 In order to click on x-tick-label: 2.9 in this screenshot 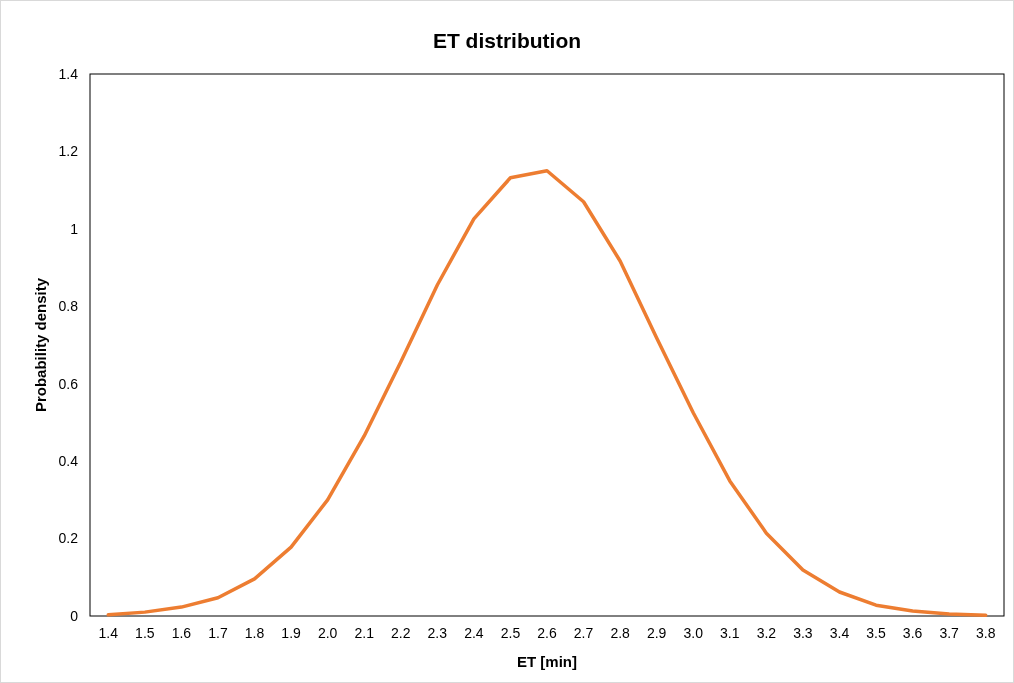, I will do `click(656, 633)`.